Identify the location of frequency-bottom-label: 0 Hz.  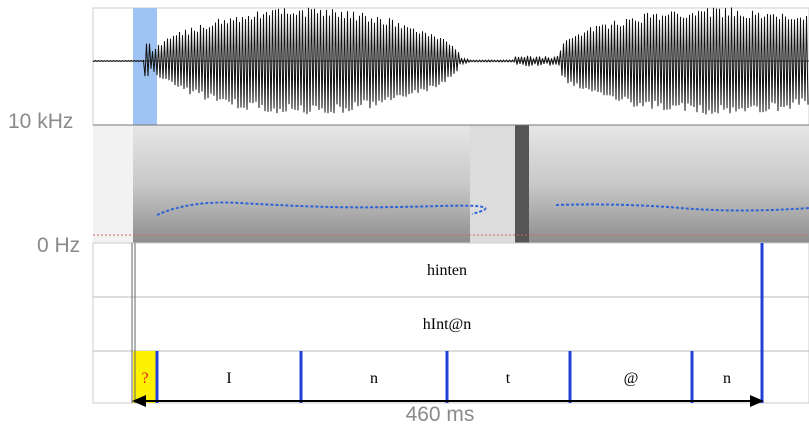
(58, 245).